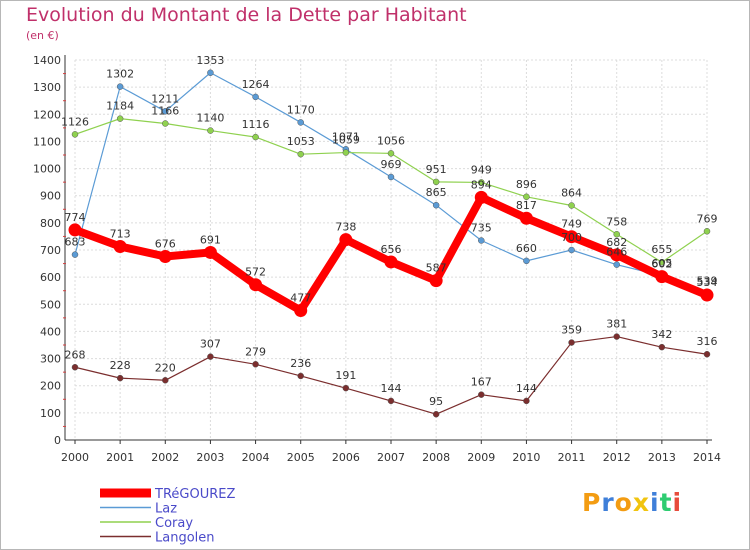  I want to click on y-tick-label: 600, so click(50, 277).